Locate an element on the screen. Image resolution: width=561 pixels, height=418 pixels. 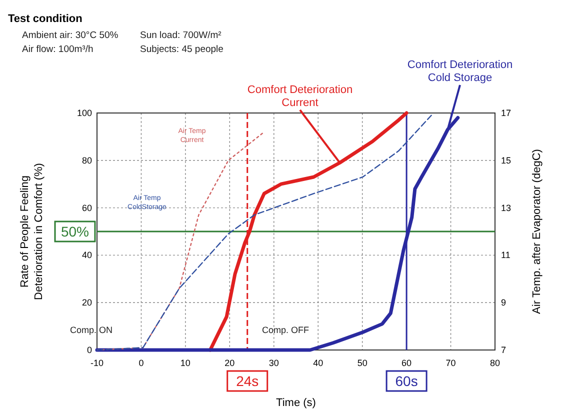
y2-axis-title: Air Temp. after Evaporator (degC) is located at coordinates (537, 231).